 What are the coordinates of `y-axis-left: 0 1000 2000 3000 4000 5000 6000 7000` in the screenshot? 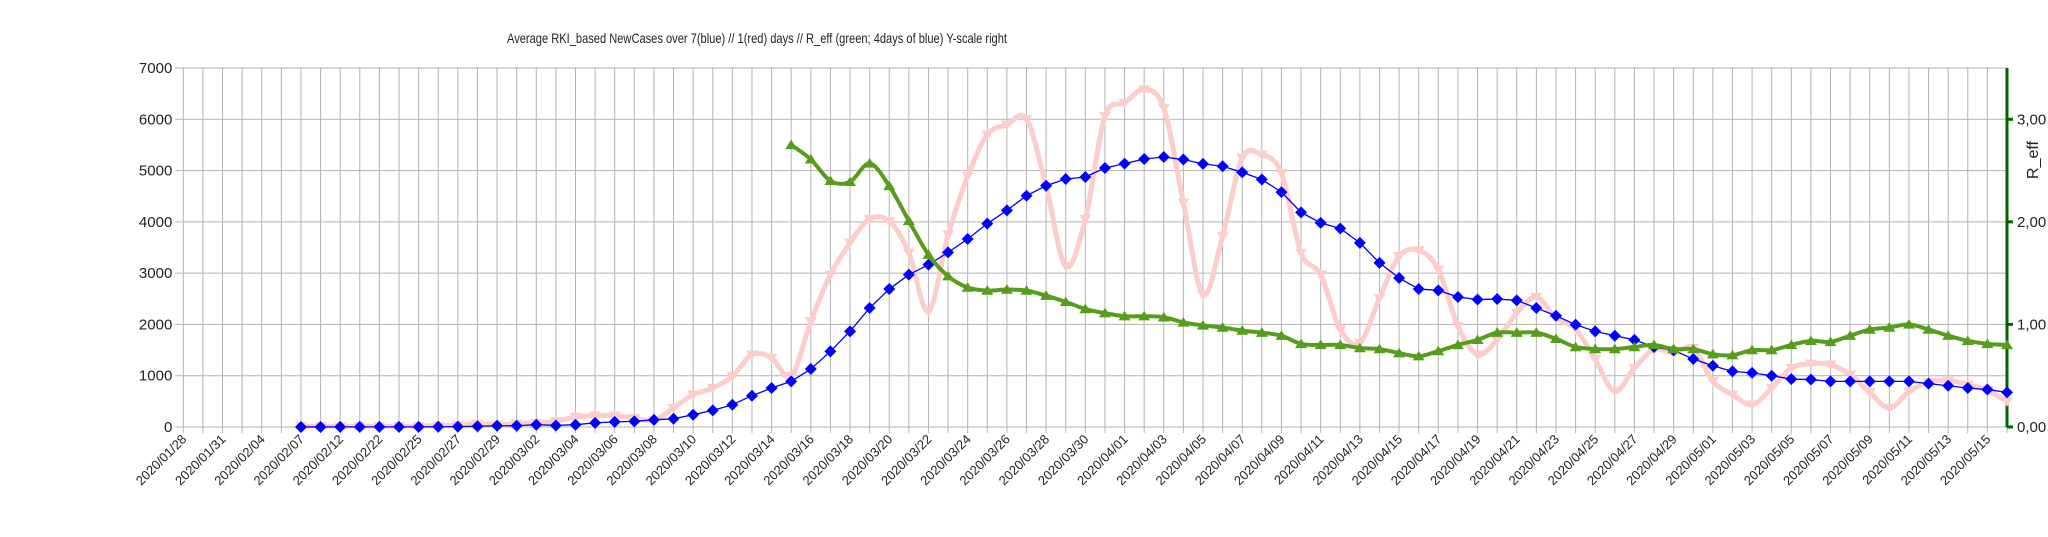 It's located at (155, 248).